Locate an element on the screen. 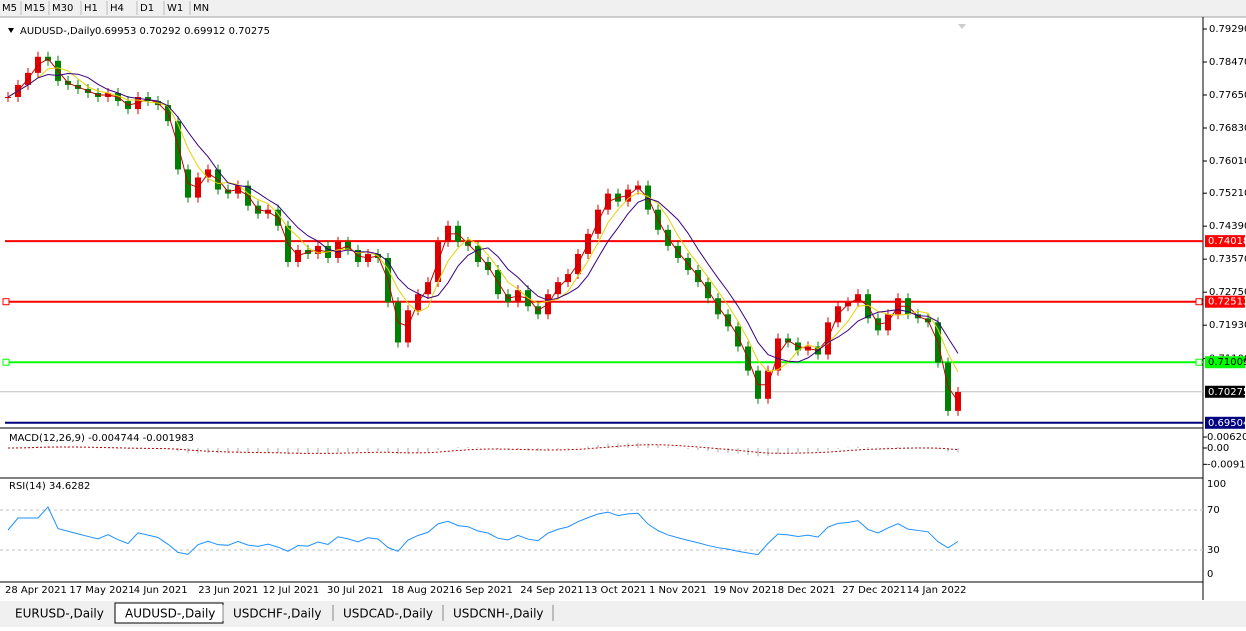 The height and width of the screenshot is (631, 1246). level-label: 0.72513 is located at coordinates (1227, 302).